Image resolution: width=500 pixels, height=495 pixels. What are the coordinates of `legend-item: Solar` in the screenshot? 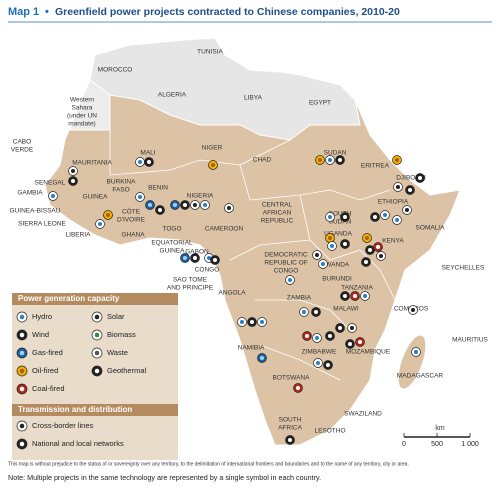 It's located at (116, 316).